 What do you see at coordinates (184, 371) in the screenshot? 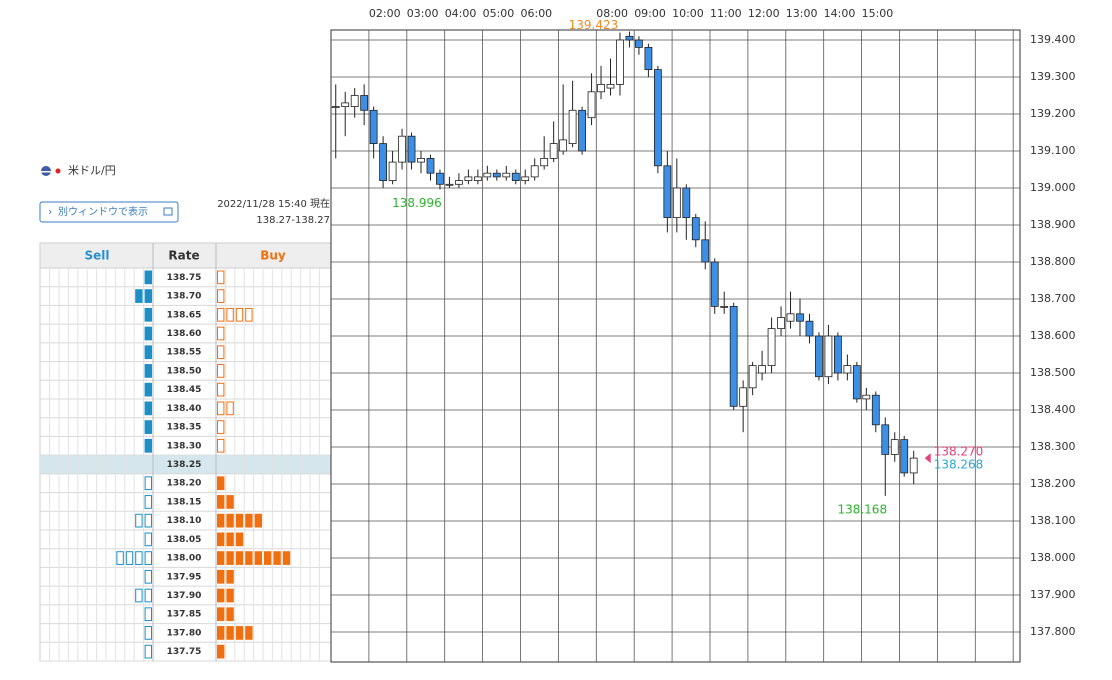
I see `rate-cell: 138.50` at bounding box center [184, 371].